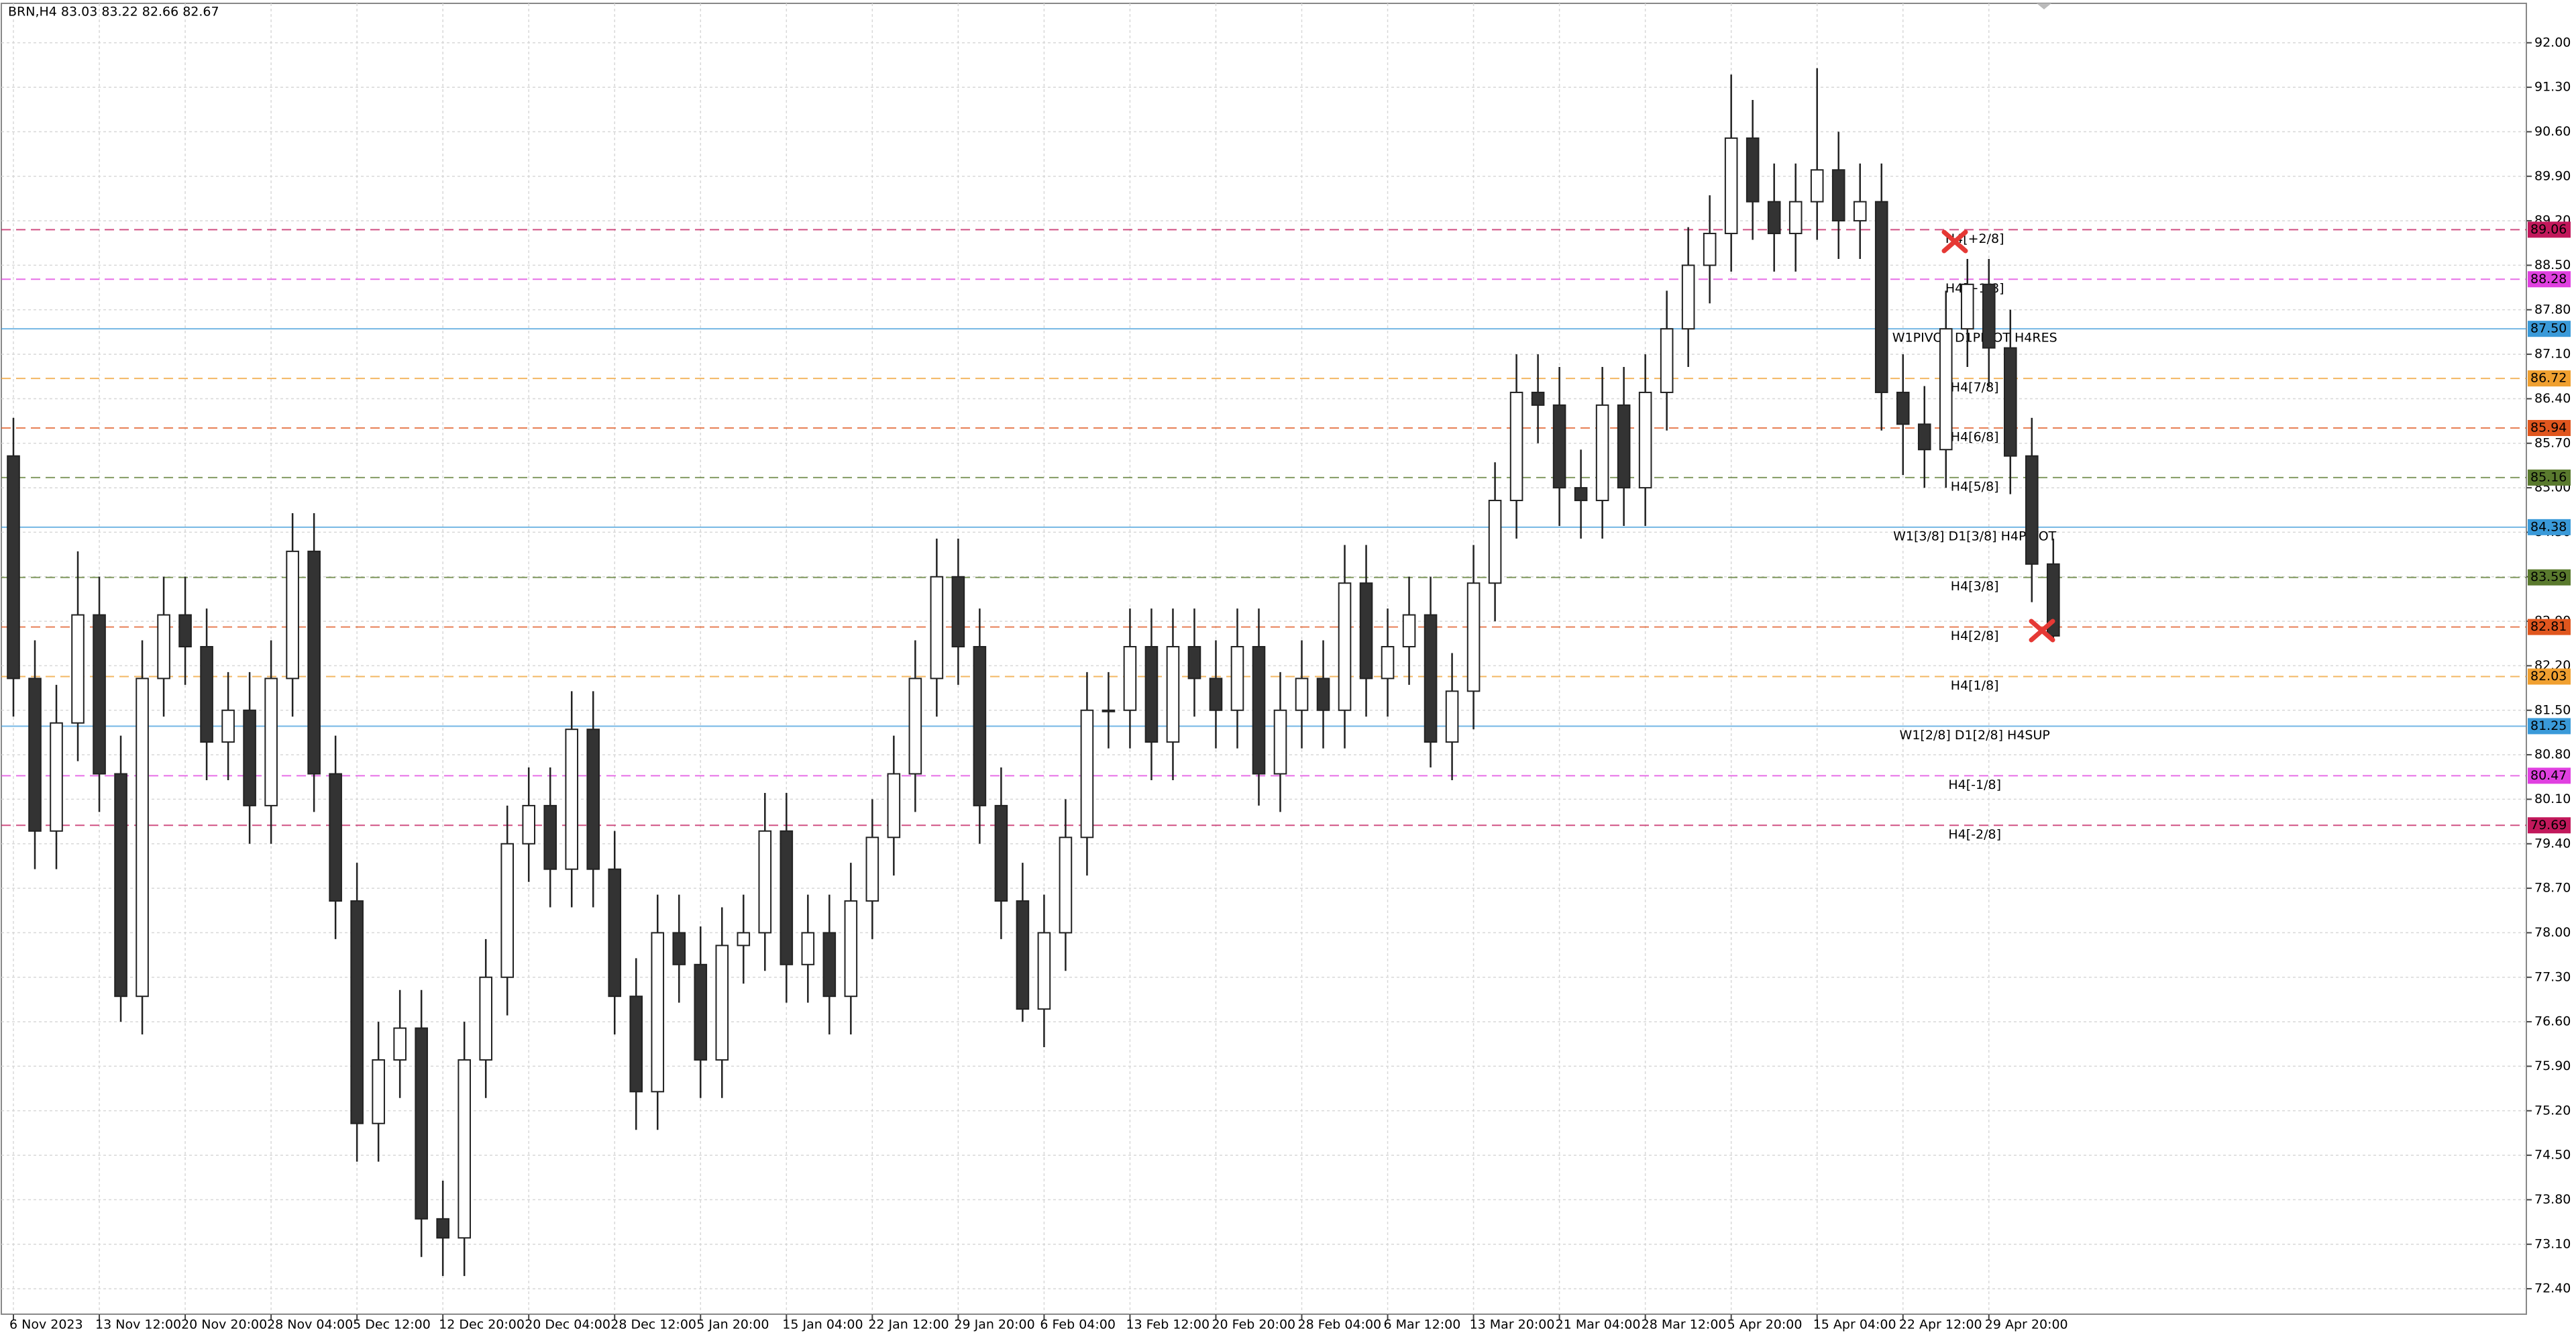  Describe the element at coordinates (2552, 1066) in the screenshot. I see `y-tick-label: 75.90` at that location.